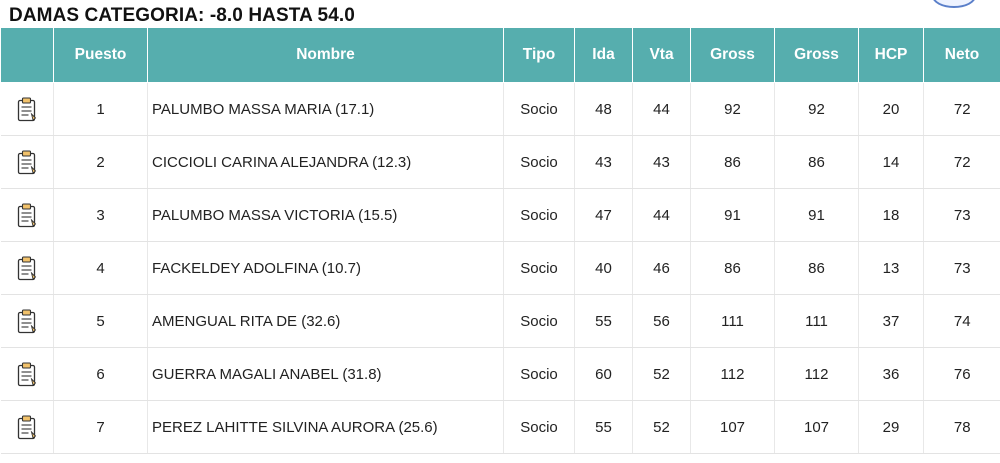 This screenshot has height=463, width=1000. Describe the element at coordinates (732, 374) in the screenshot. I see `gross-cell: 112` at that location.